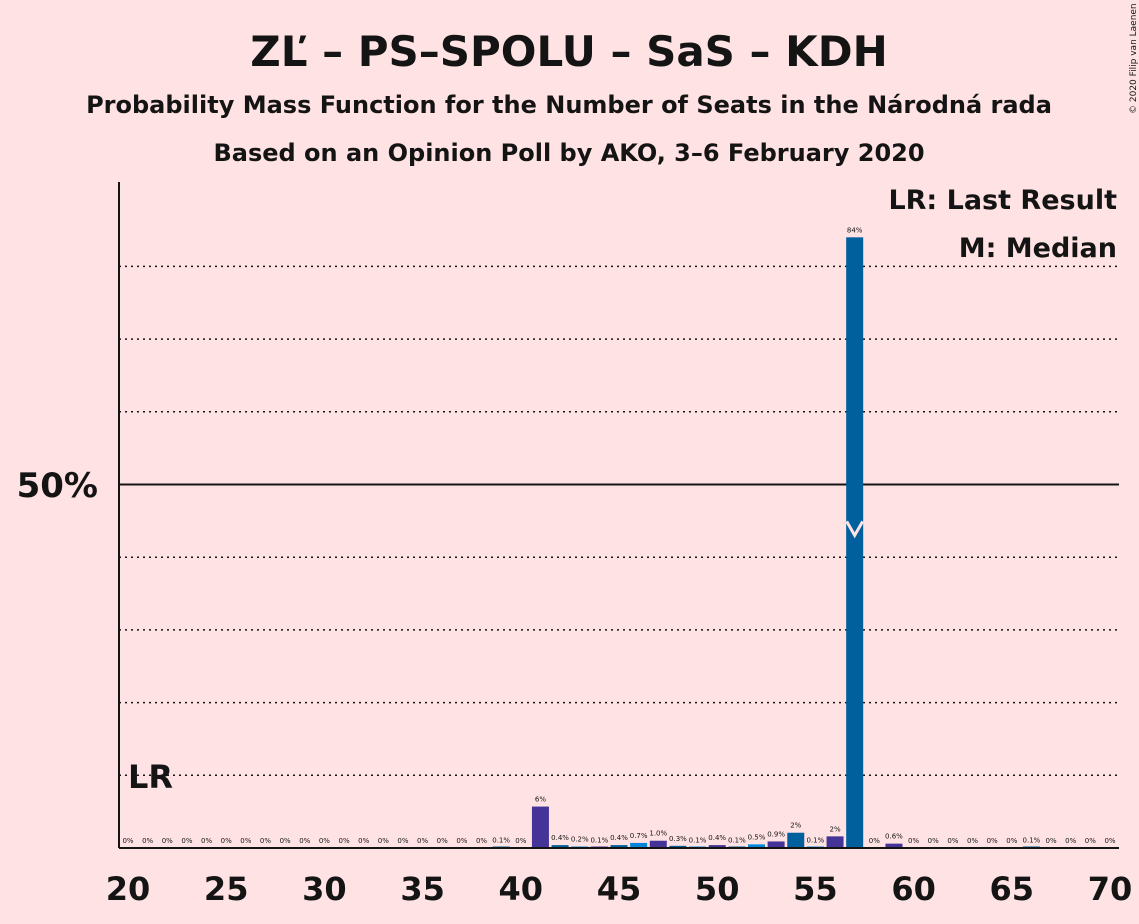 The height and width of the screenshot is (924, 1139). What do you see at coordinates (717, 889) in the screenshot?
I see `x-tick-50: 50` at bounding box center [717, 889].